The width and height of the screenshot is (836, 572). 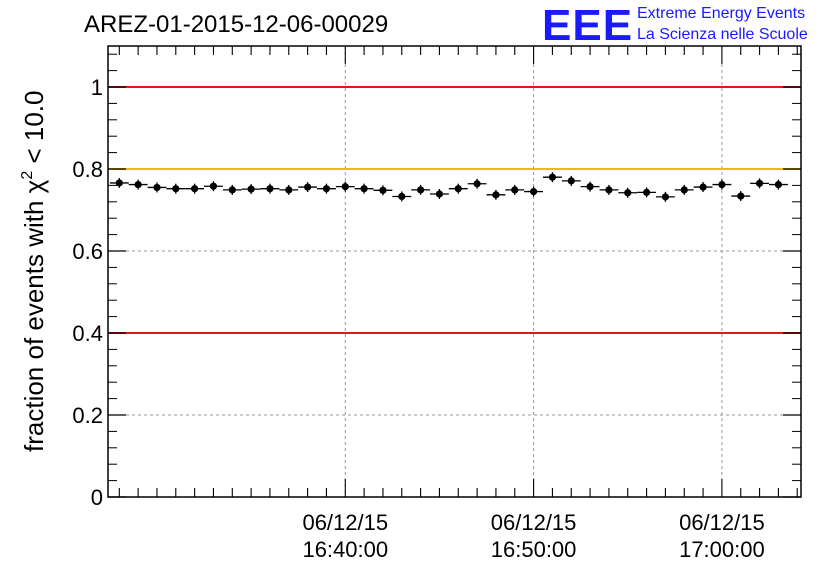 What do you see at coordinates (87, 251) in the screenshot?
I see `y-tick-label-3: 0.6` at bounding box center [87, 251].